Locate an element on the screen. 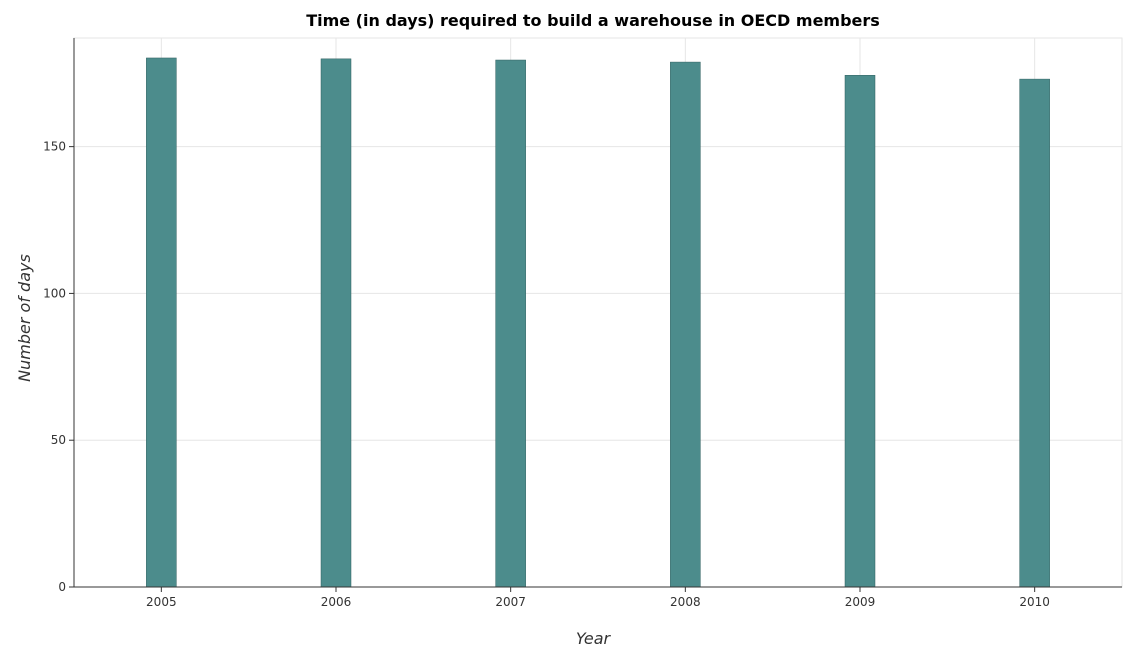 The image size is (1126, 650). y-ticks: 0 50 100 150 is located at coordinates (58, 367).